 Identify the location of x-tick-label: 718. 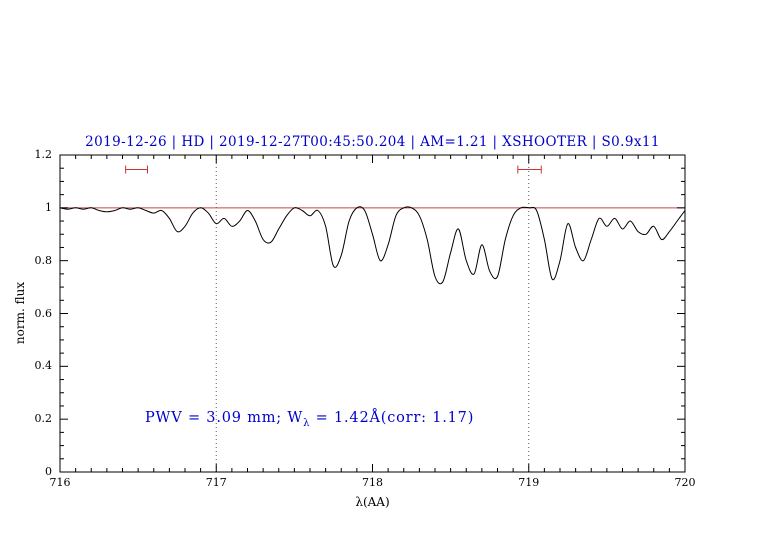
(372, 482).